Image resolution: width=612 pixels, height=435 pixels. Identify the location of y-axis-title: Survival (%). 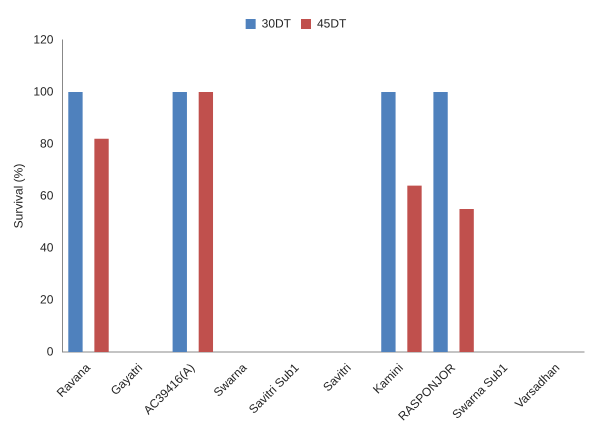
(19, 196).